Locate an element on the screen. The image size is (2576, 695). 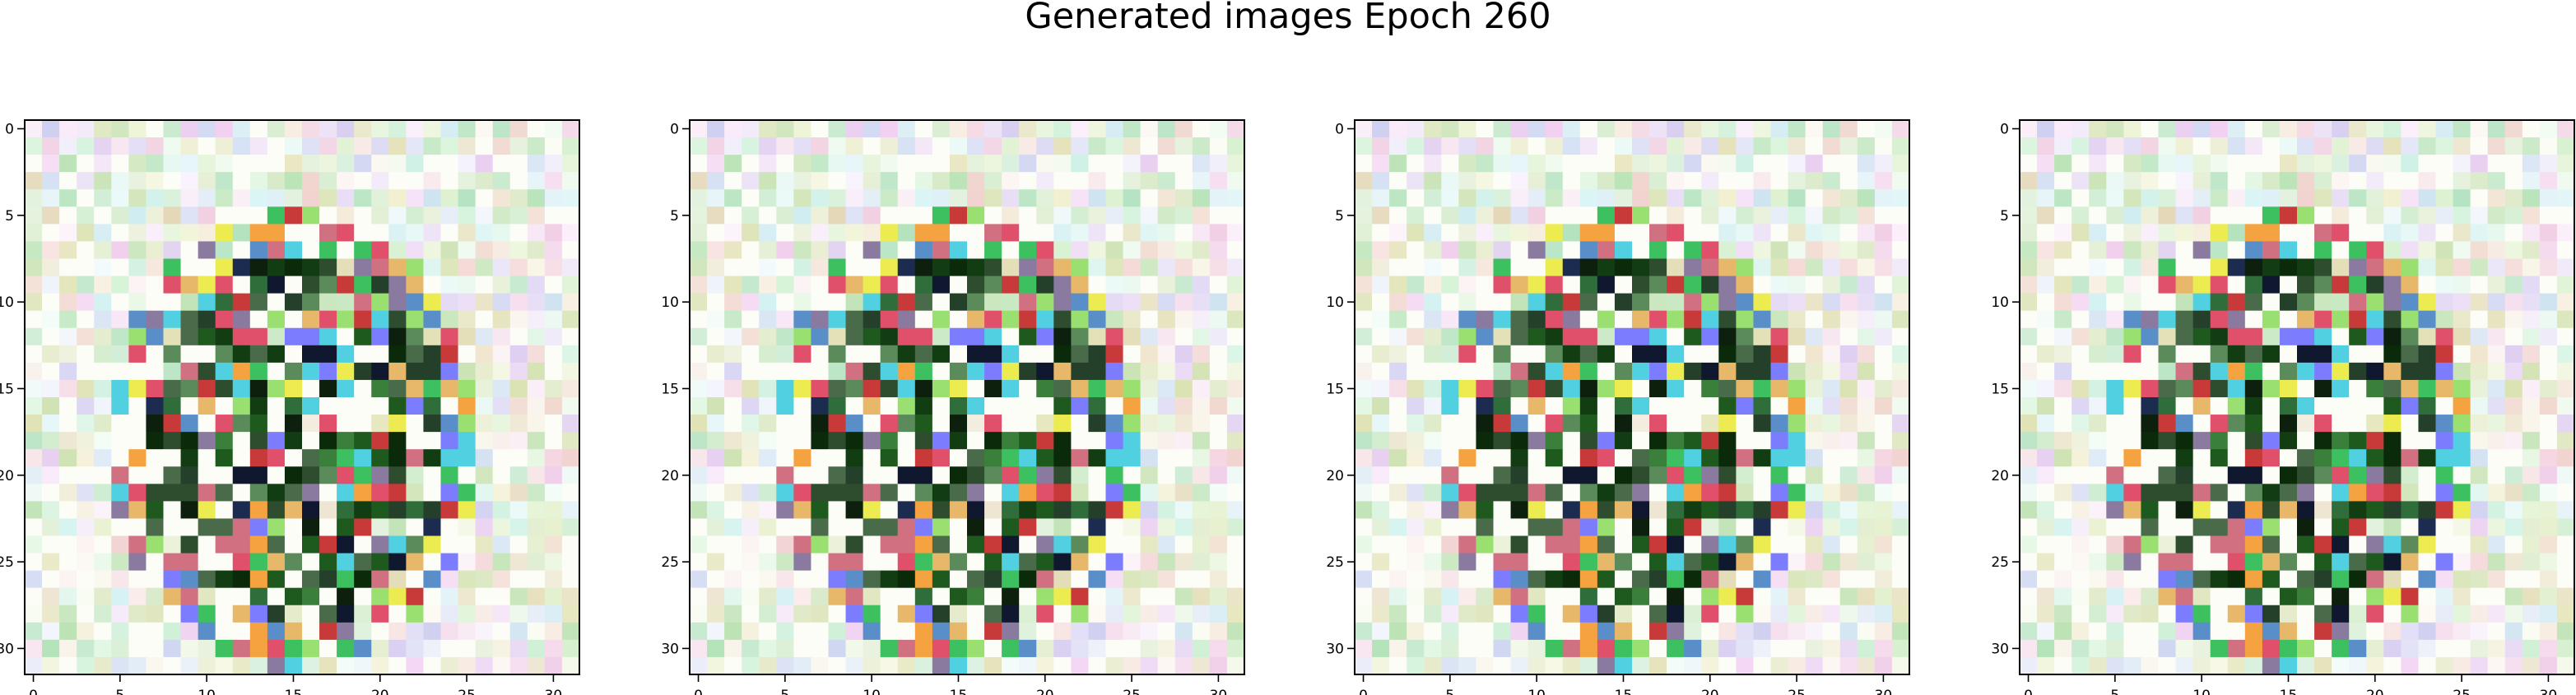
y-tick-label: 25 is located at coordinates (2000, 562).